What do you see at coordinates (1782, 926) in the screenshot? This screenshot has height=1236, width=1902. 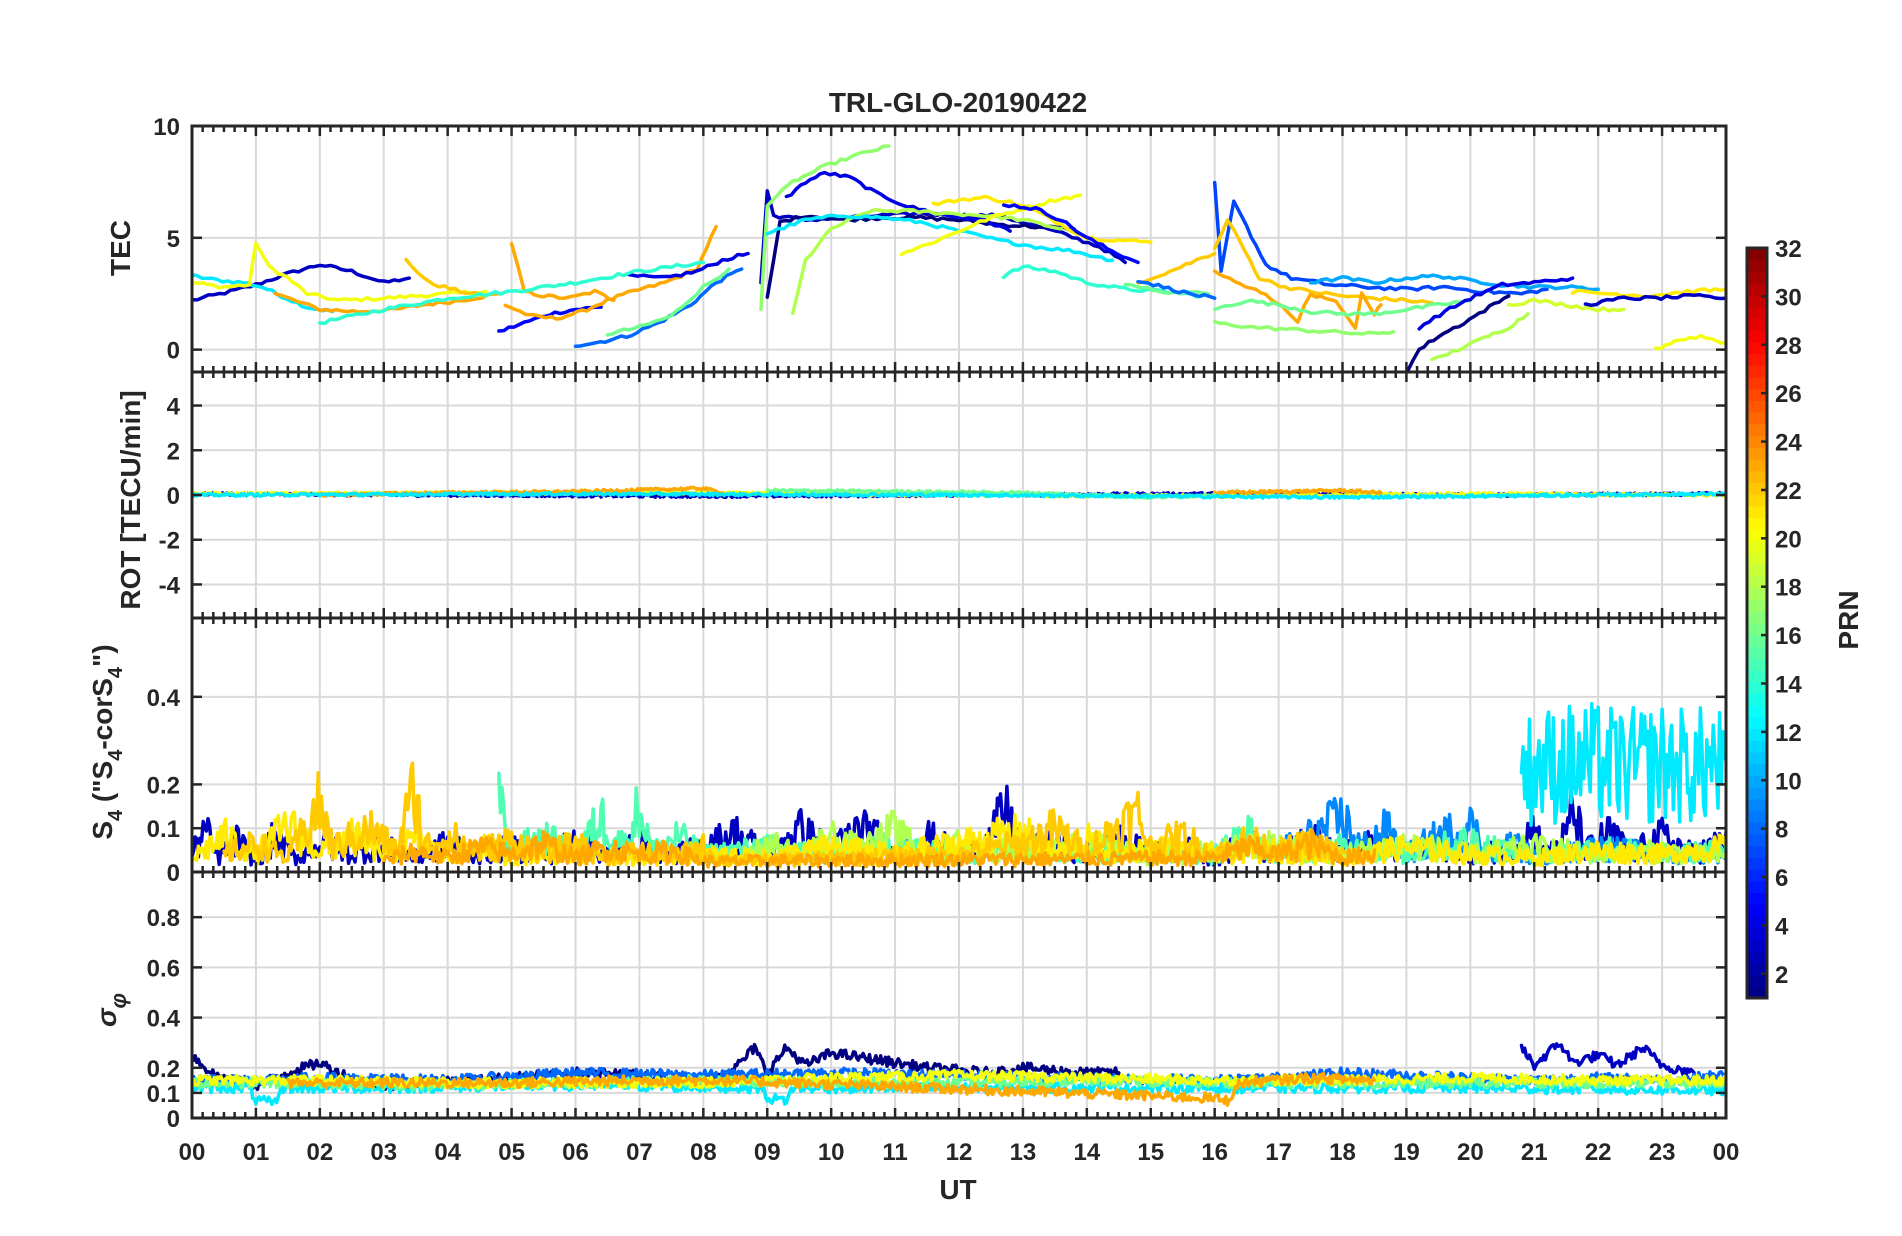 I see `colorbar-tick-label: 4` at bounding box center [1782, 926].